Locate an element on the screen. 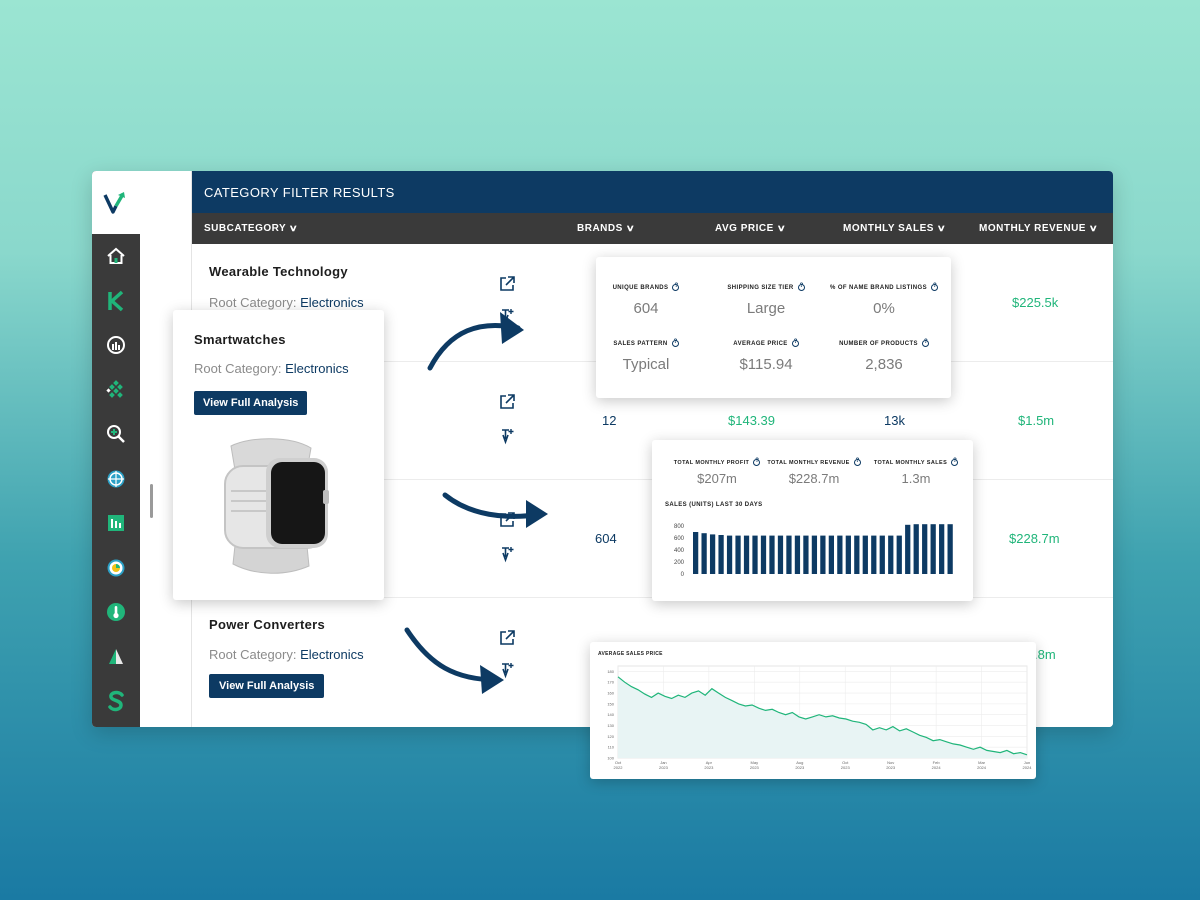 This screenshot has height=900, width=1200. stat-value: $228.7m is located at coordinates (814, 478).